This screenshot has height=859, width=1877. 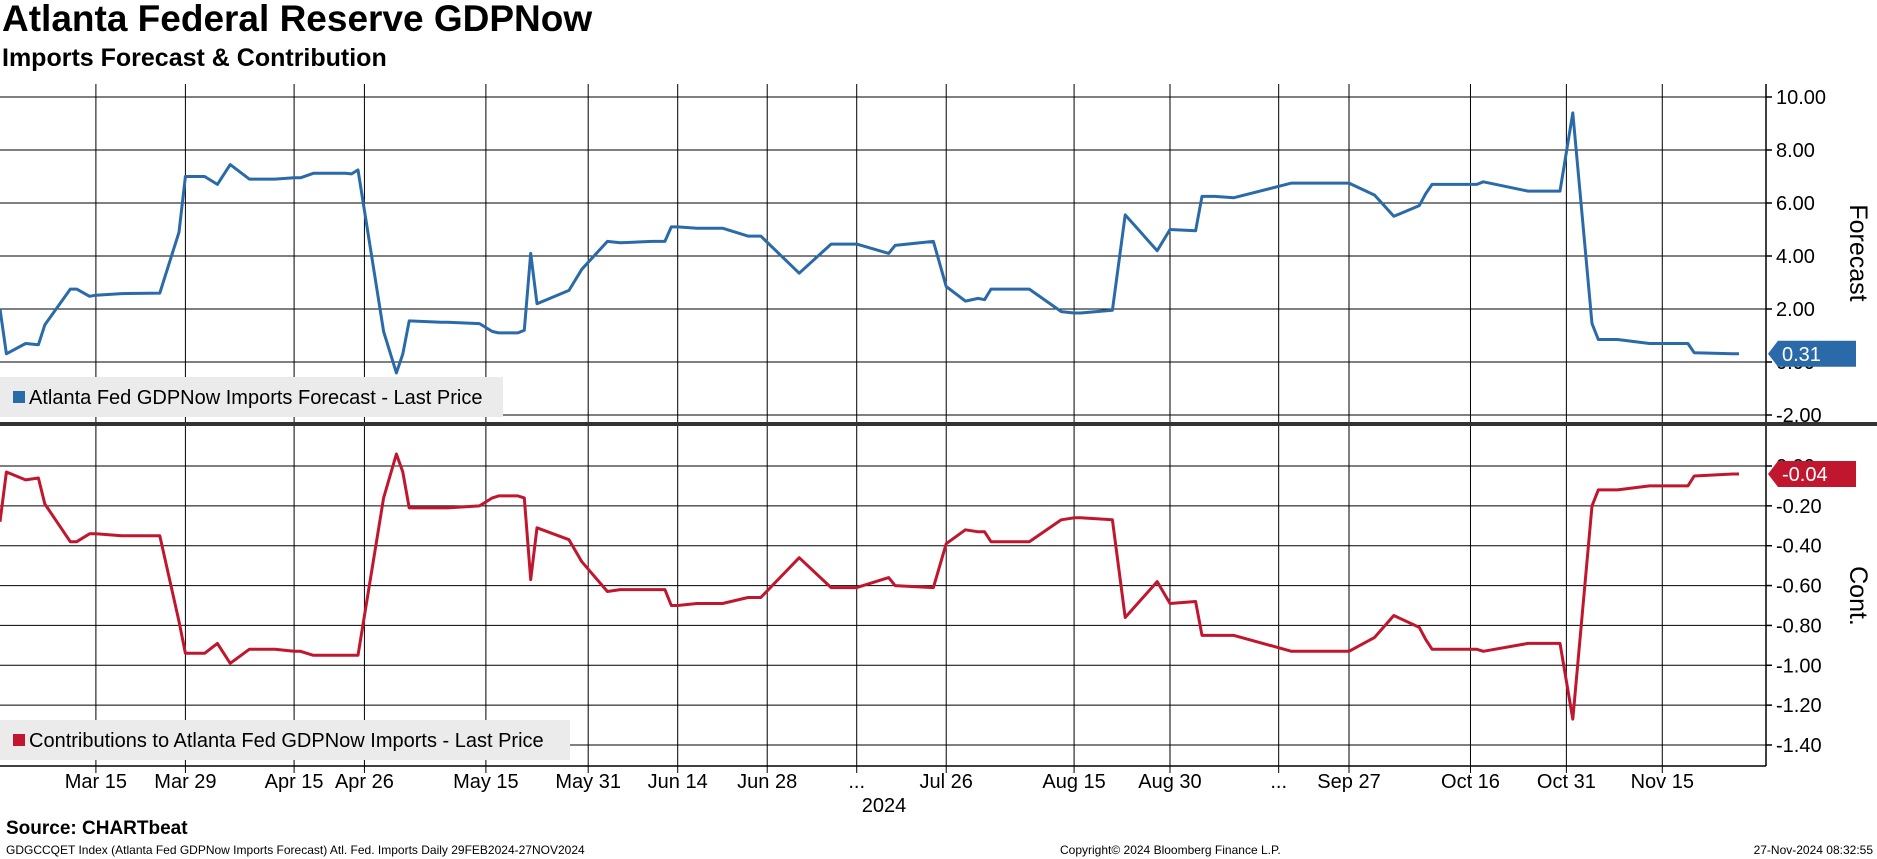 What do you see at coordinates (1799, 547) in the screenshot?
I see `y-tick-label: -0.40` at bounding box center [1799, 547].